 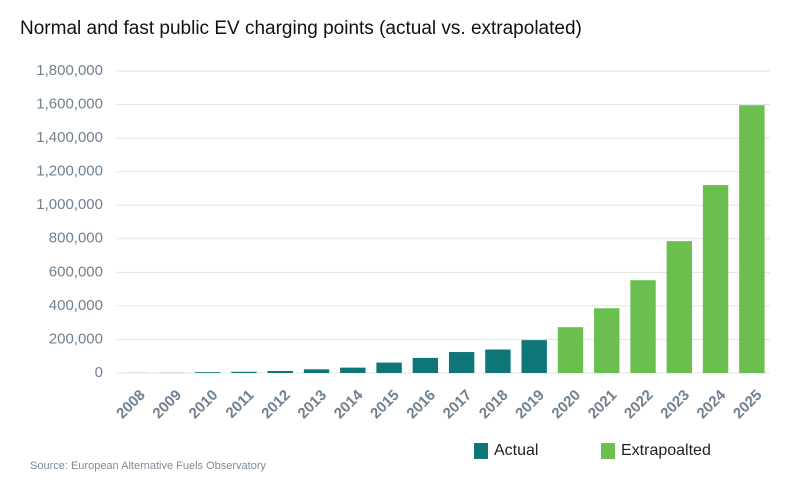 What do you see at coordinates (639, 405) in the screenshot?
I see `x-tick-label: 2022` at bounding box center [639, 405].